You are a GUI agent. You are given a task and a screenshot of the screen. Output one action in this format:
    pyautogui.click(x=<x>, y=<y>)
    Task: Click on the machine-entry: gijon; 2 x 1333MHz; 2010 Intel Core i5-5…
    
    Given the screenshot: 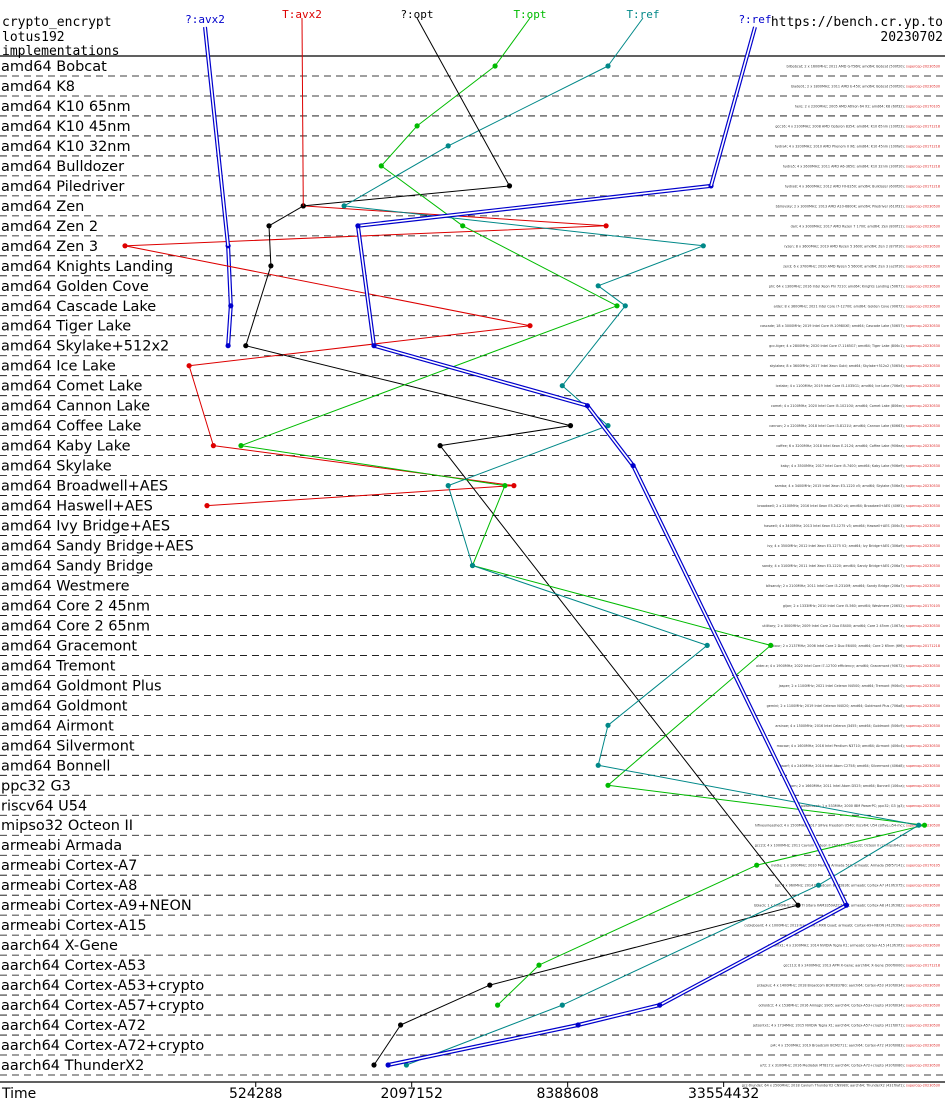 What is the action you would take?
    pyautogui.click(x=861, y=606)
    